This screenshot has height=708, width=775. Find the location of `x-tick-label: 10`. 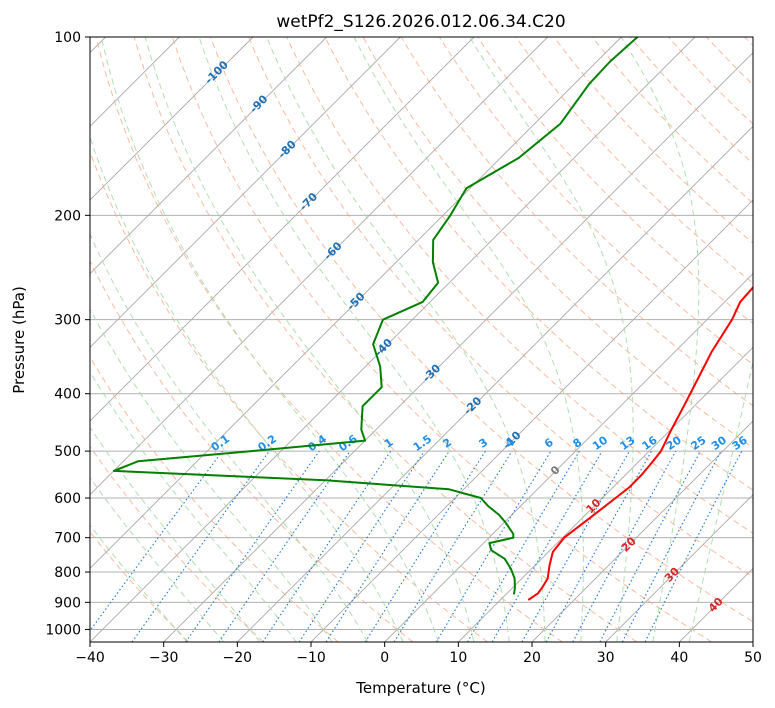

x-tick-label: 10 is located at coordinates (458, 658).